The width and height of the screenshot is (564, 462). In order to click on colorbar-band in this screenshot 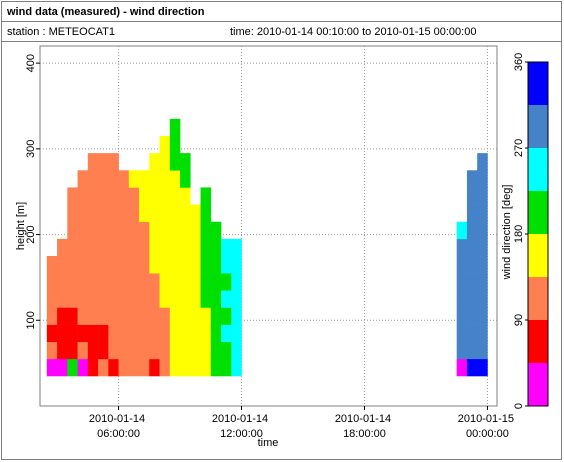, I will do `click(538, 212)`.